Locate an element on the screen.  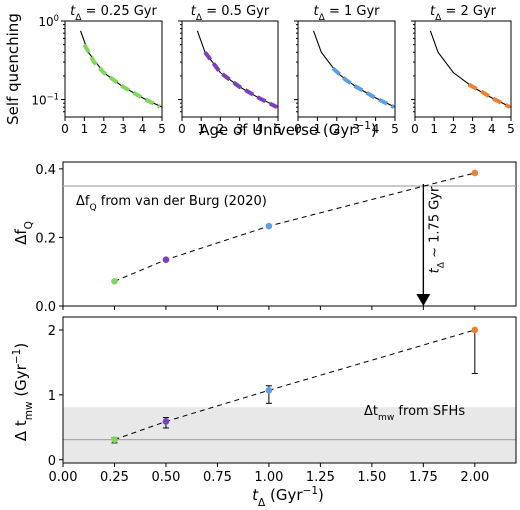
band-label: Δtmw from SFHs is located at coordinates (414, 413).